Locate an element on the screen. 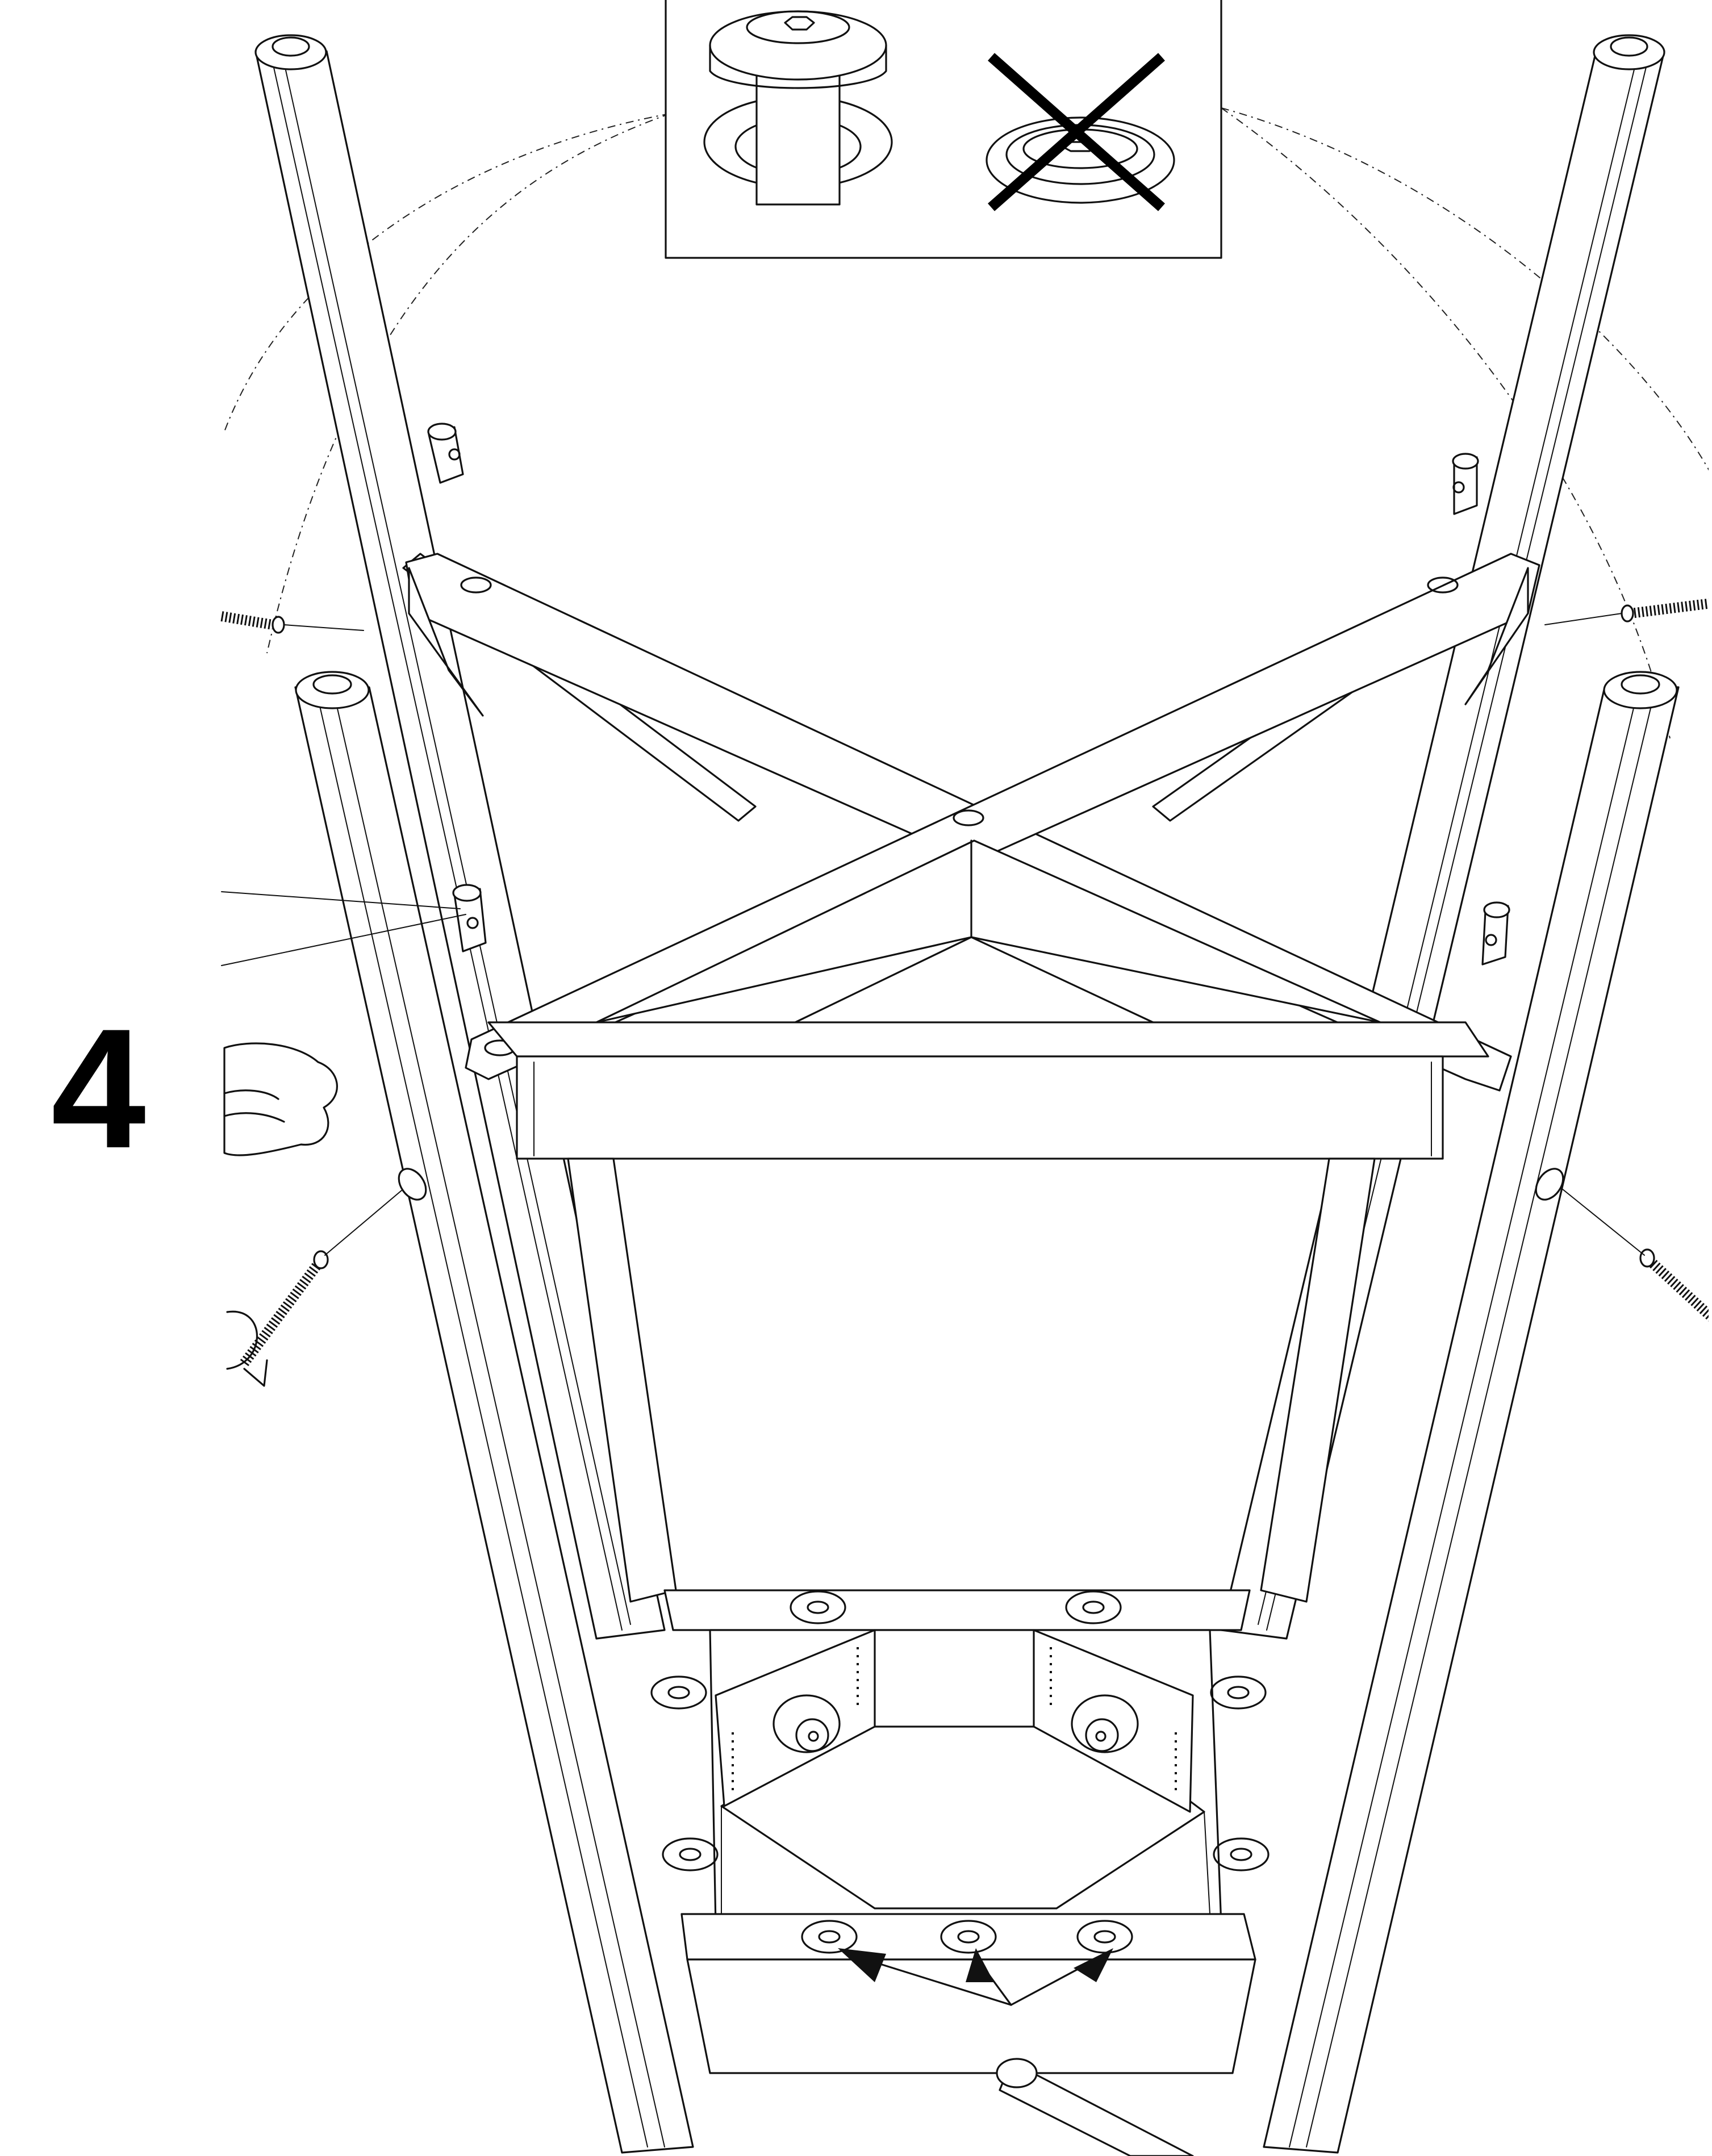  hand-icon is located at coordinates (280, 1099).